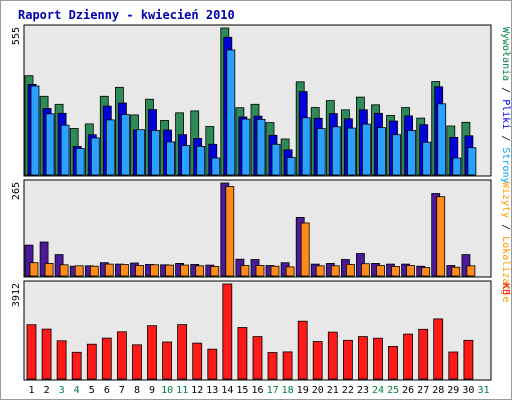 The height and width of the screenshot is (405, 512). Describe the element at coordinates (16, 191) in the screenshot. I see `ymax-label-middle: 265` at that location.